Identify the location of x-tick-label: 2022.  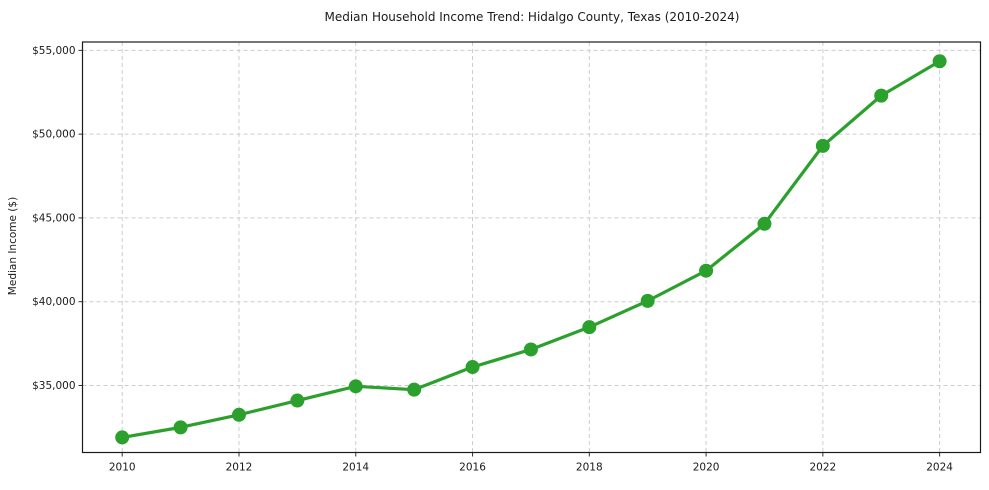
(822, 468).